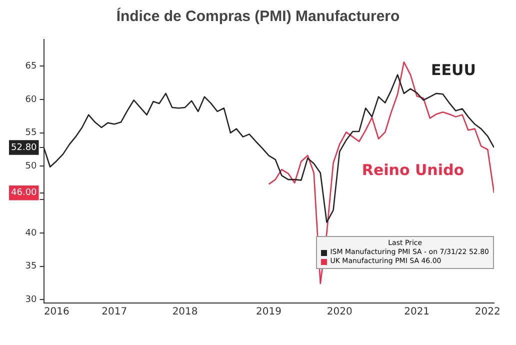 This screenshot has width=516, height=345. Describe the element at coordinates (413, 170) in the screenshot. I see `annotation: Reino Unido` at that location.